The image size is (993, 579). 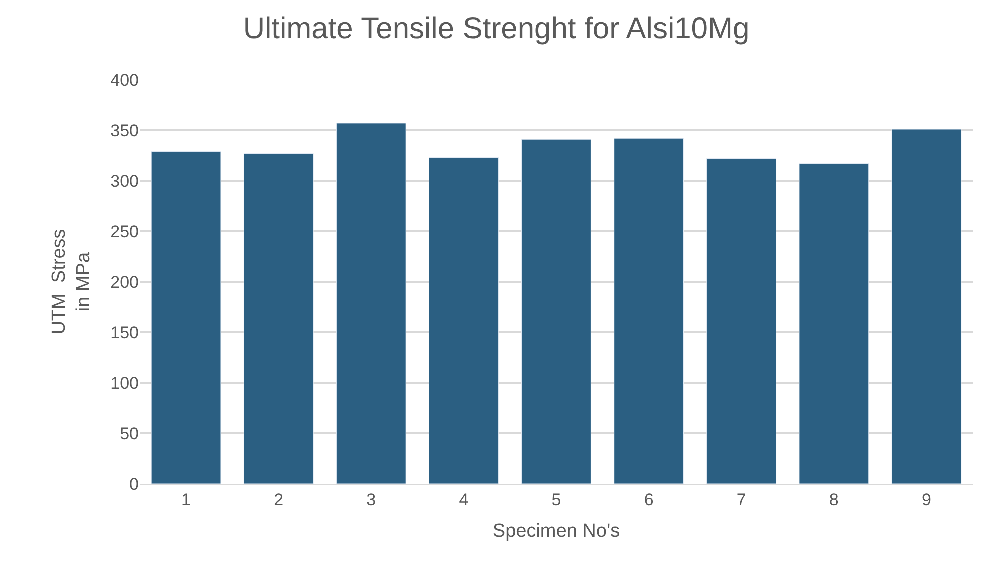 I want to click on x-tick-label: 7, so click(x=741, y=500).